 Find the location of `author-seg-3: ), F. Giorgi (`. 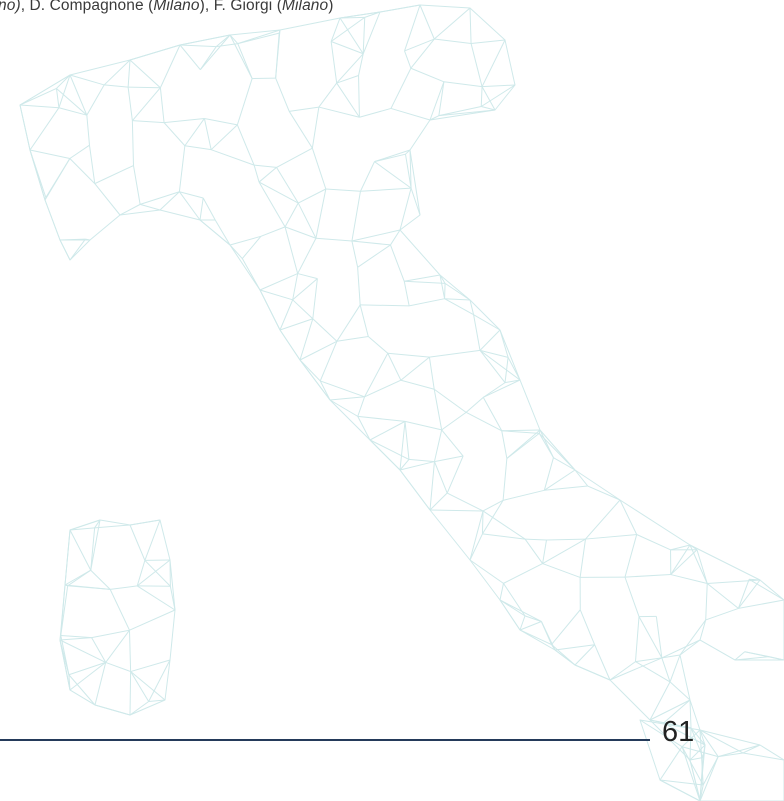

author-seg-3: ), F. Giorgi ( is located at coordinates (240, 7).